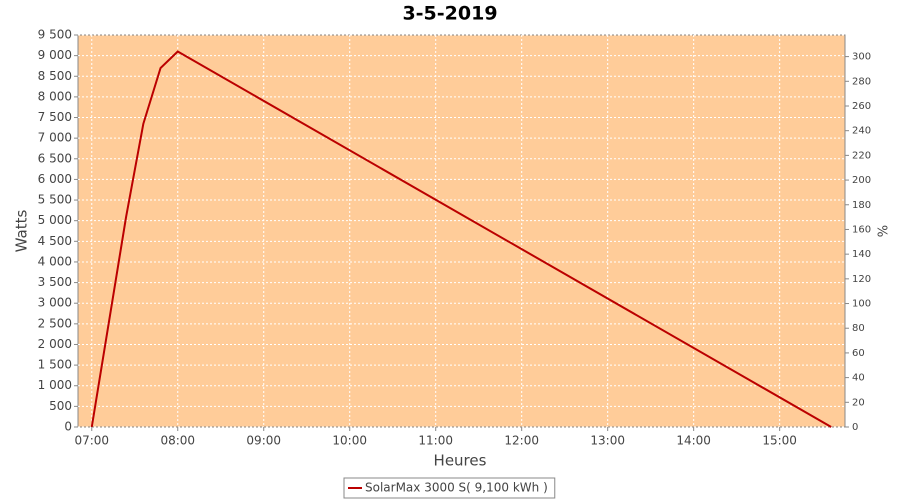 The height and width of the screenshot is (500, 900). I want to click on y2-tick-label: 140, so click(861, 254).